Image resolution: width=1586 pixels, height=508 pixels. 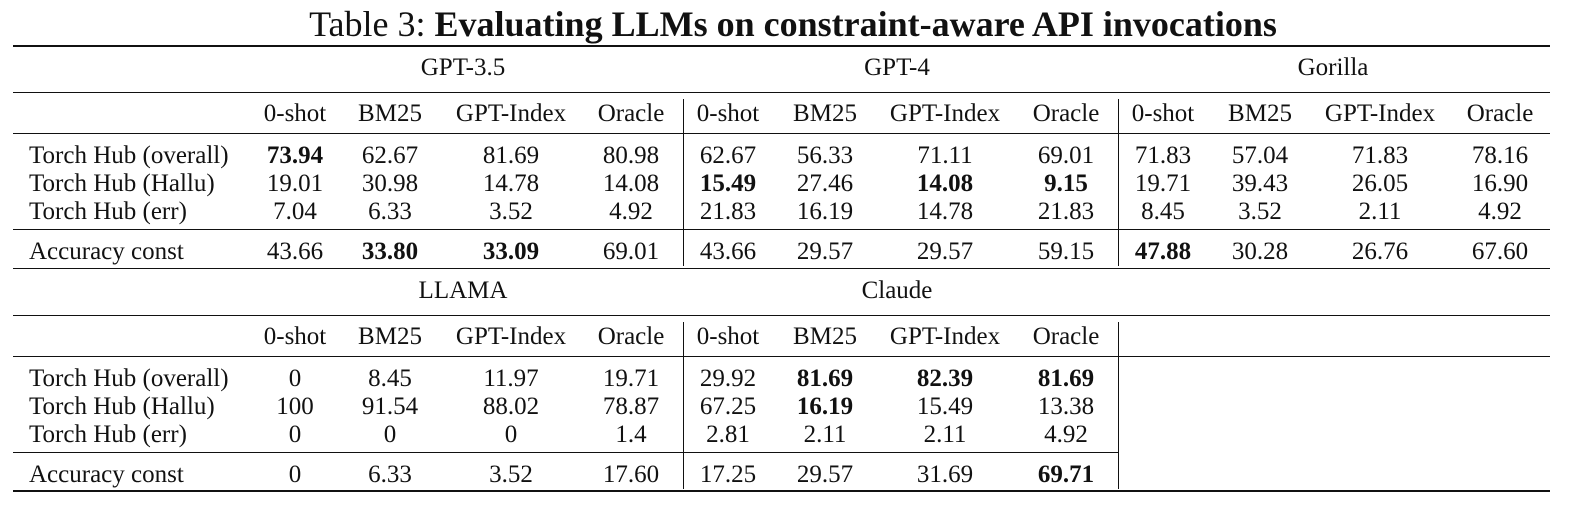 What do you see at coordinates (295, 406) in the screenshot?
I see `bottom-block-value-cell: 100` at bounding box center [295, 406].